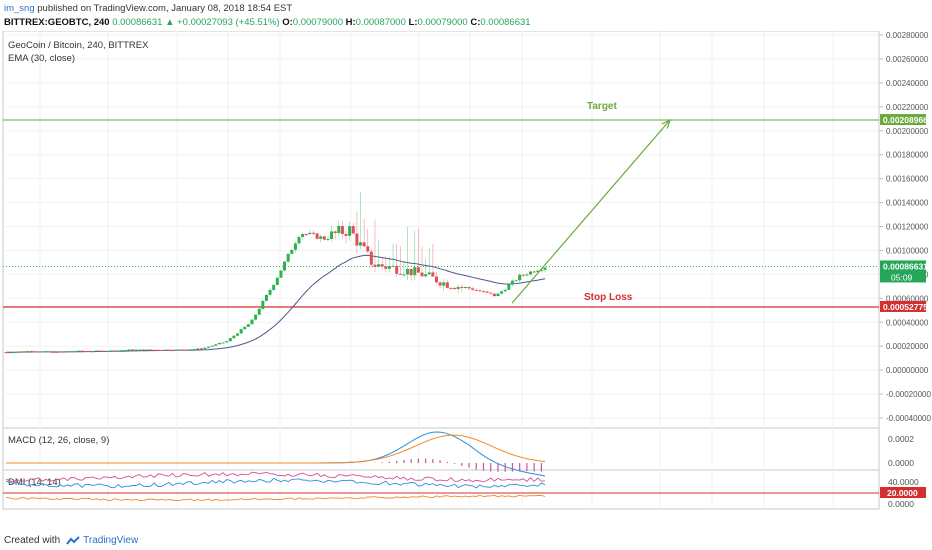  What do you see at coordinates (901, 439) in the screenshot?
I see `macd-tick-top: 0.0002` at bounding box center [901, 439].